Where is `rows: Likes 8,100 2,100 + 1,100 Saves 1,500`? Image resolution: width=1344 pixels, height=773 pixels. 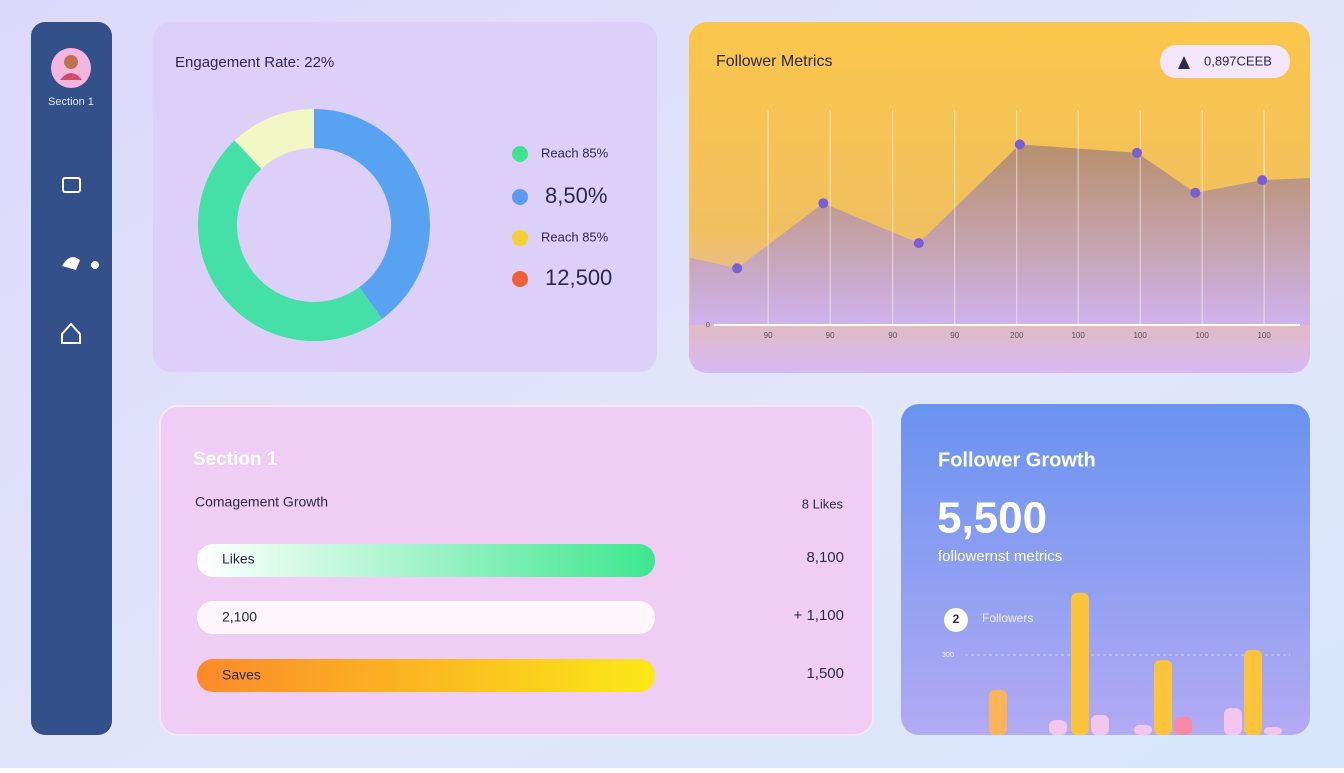
rows: Likes 8,100 2,100 + 1,100 Saves 1,500 is located at coordinates (533, 616).